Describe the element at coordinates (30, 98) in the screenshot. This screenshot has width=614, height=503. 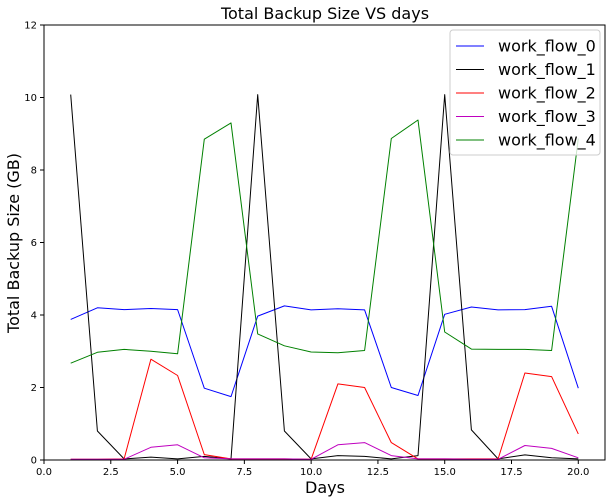
I see `y-tick-label: 10` at that location.